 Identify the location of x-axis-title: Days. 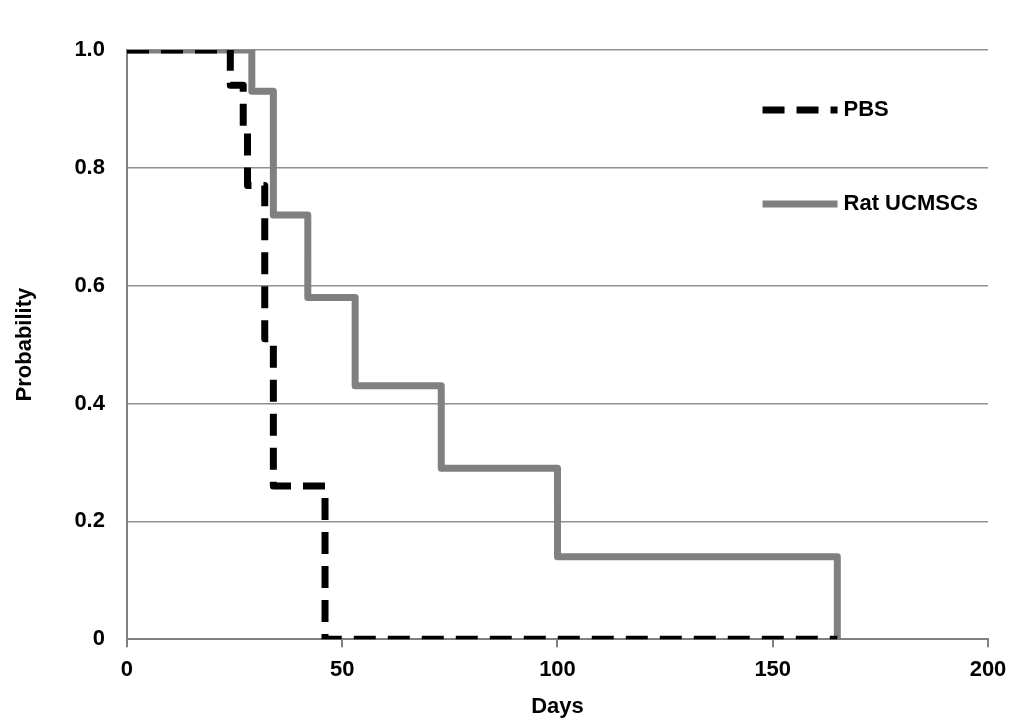
(557, 705).